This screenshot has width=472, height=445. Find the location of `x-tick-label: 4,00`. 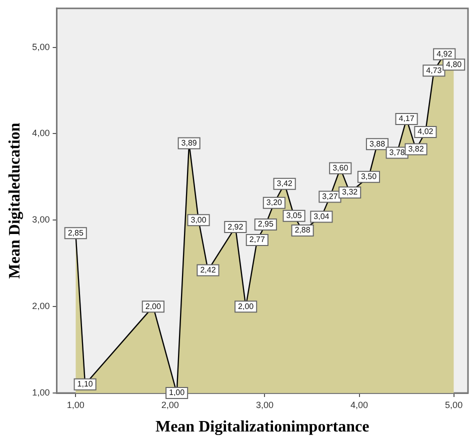

x-tick-label: 4,00 is located at coordinates (359, 405).